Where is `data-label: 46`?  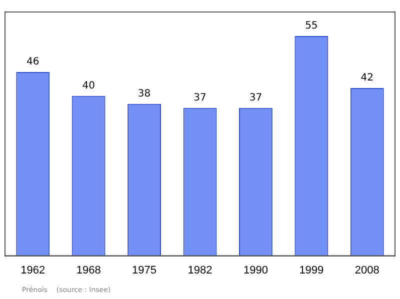
data-label: 46 is located at coordinates (33, 62).